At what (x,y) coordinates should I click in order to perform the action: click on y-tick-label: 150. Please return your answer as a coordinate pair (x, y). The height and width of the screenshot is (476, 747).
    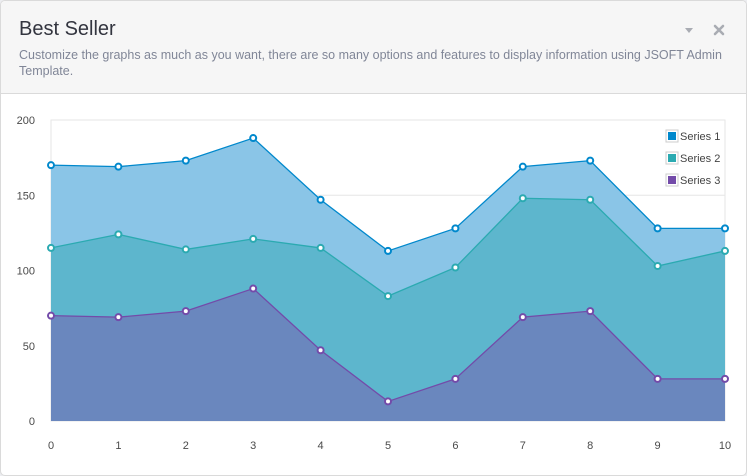
    Looking at the image, I should click on (26, 196).